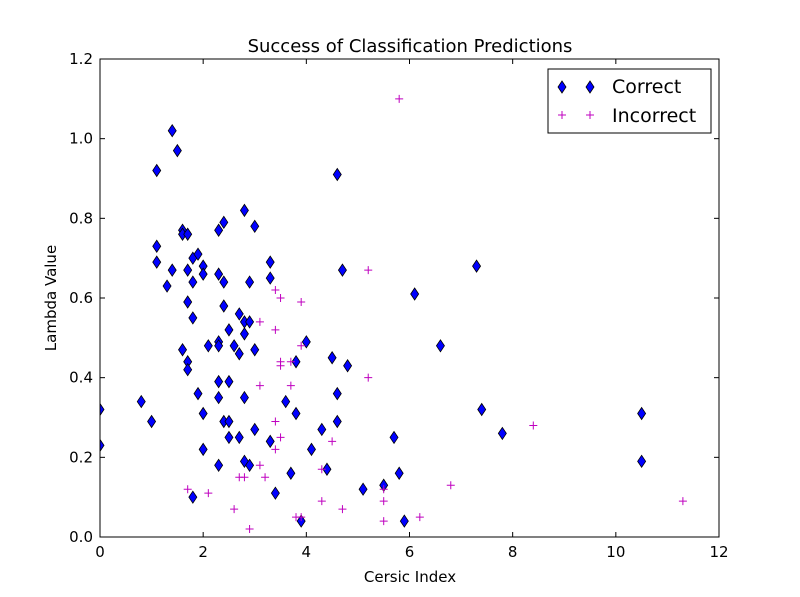  What do you see at coordinates (51, 298) in the screenshot?
I see `y-axis-label: Lambda Value` at bounding box center [51, 298].